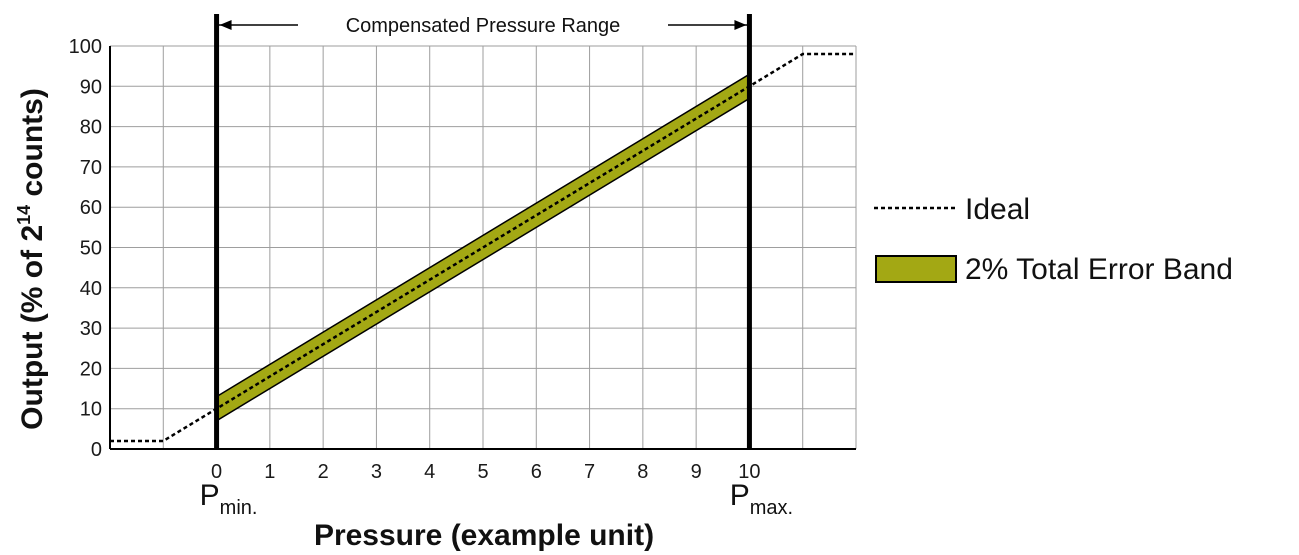 This screenshot has width=1299, height=555. I want to click on x-axis-title: Pressure (example unit), so click(484, 535).